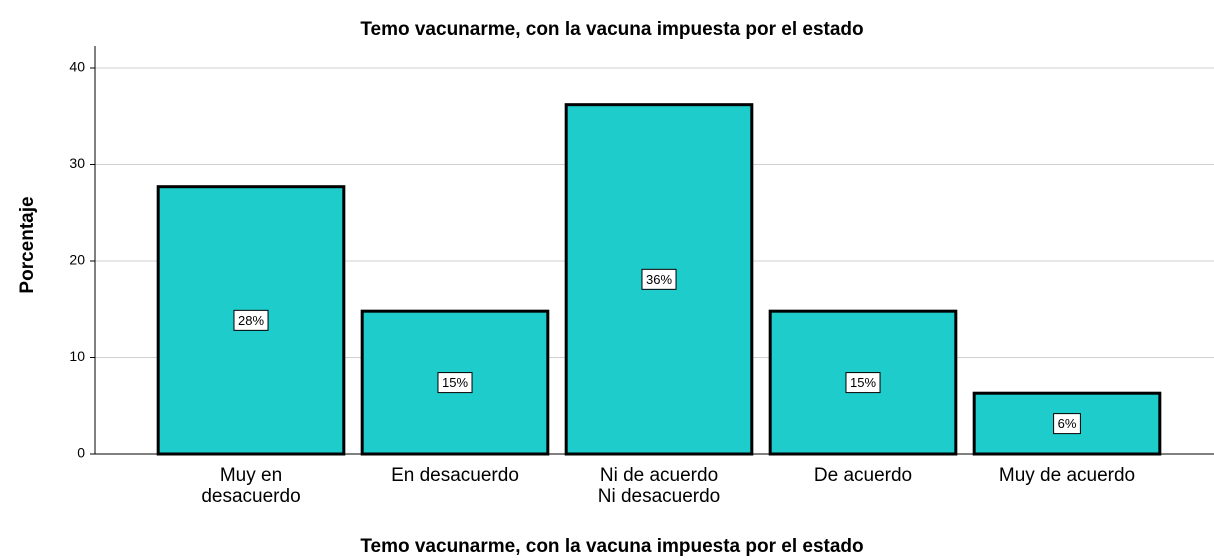  I want to click on y-tick-label: 20, so click(77, 260).